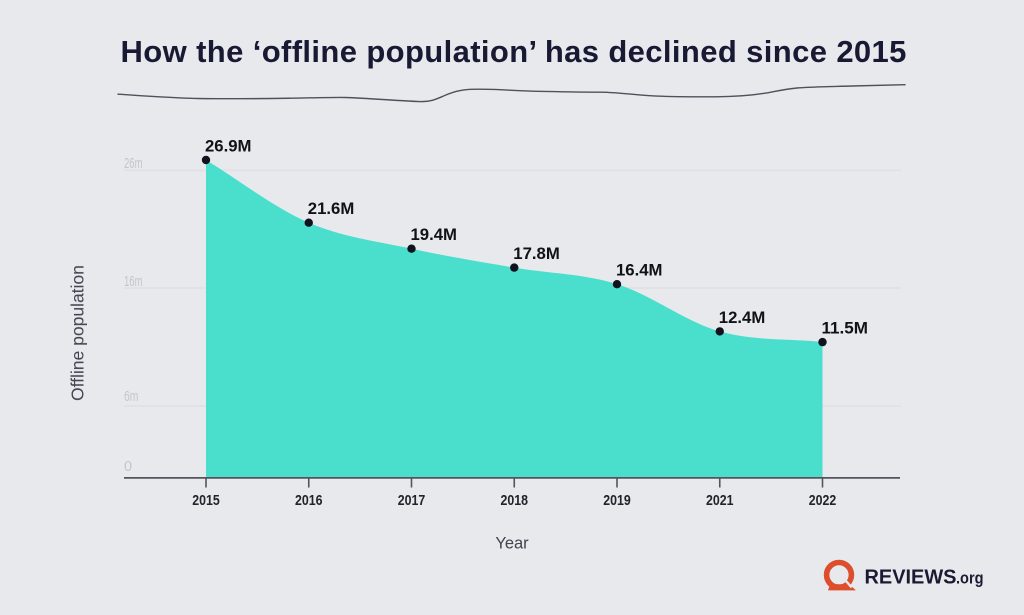 The height and width of the screenshot is (615, 1024). What do you see at coordinates (823, 500) in the screenshot?
I see `svg-text: 2022` at bounding box center [823, 500].